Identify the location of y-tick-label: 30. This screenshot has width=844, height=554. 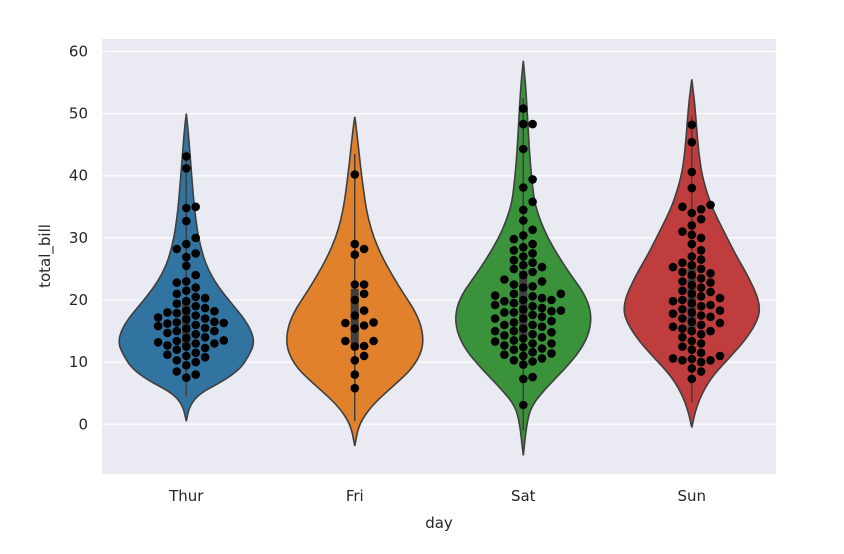
(78, 238).